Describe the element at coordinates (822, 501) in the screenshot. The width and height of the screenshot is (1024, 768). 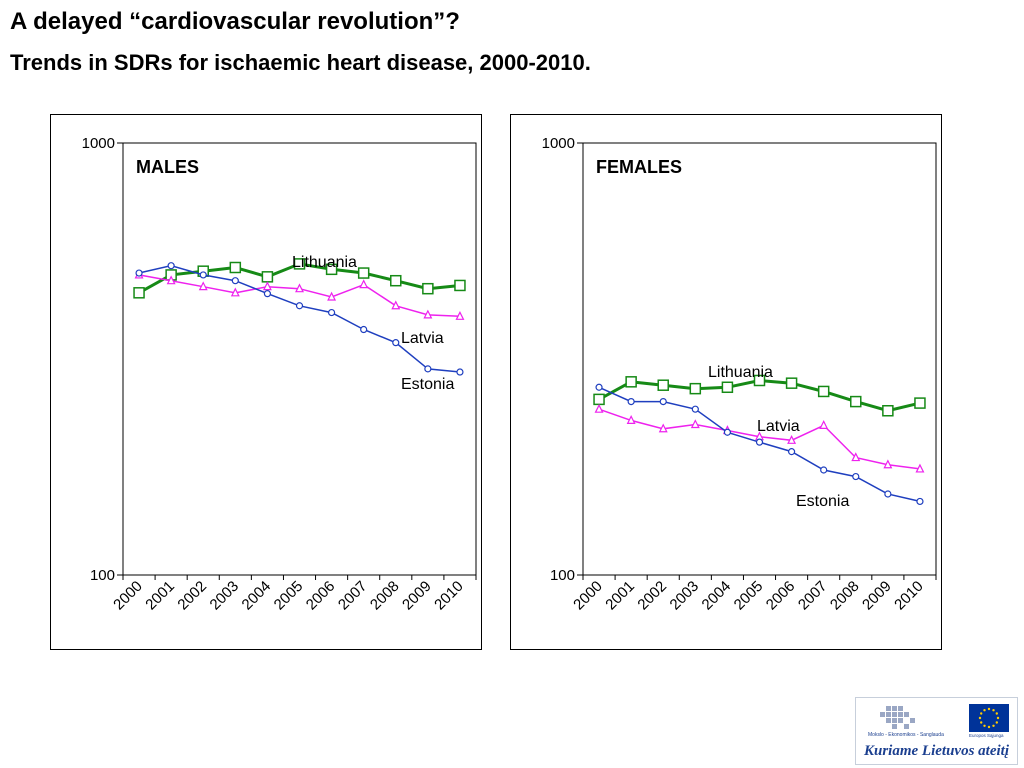
I see `series-label-estonia: Estonia` at that location.